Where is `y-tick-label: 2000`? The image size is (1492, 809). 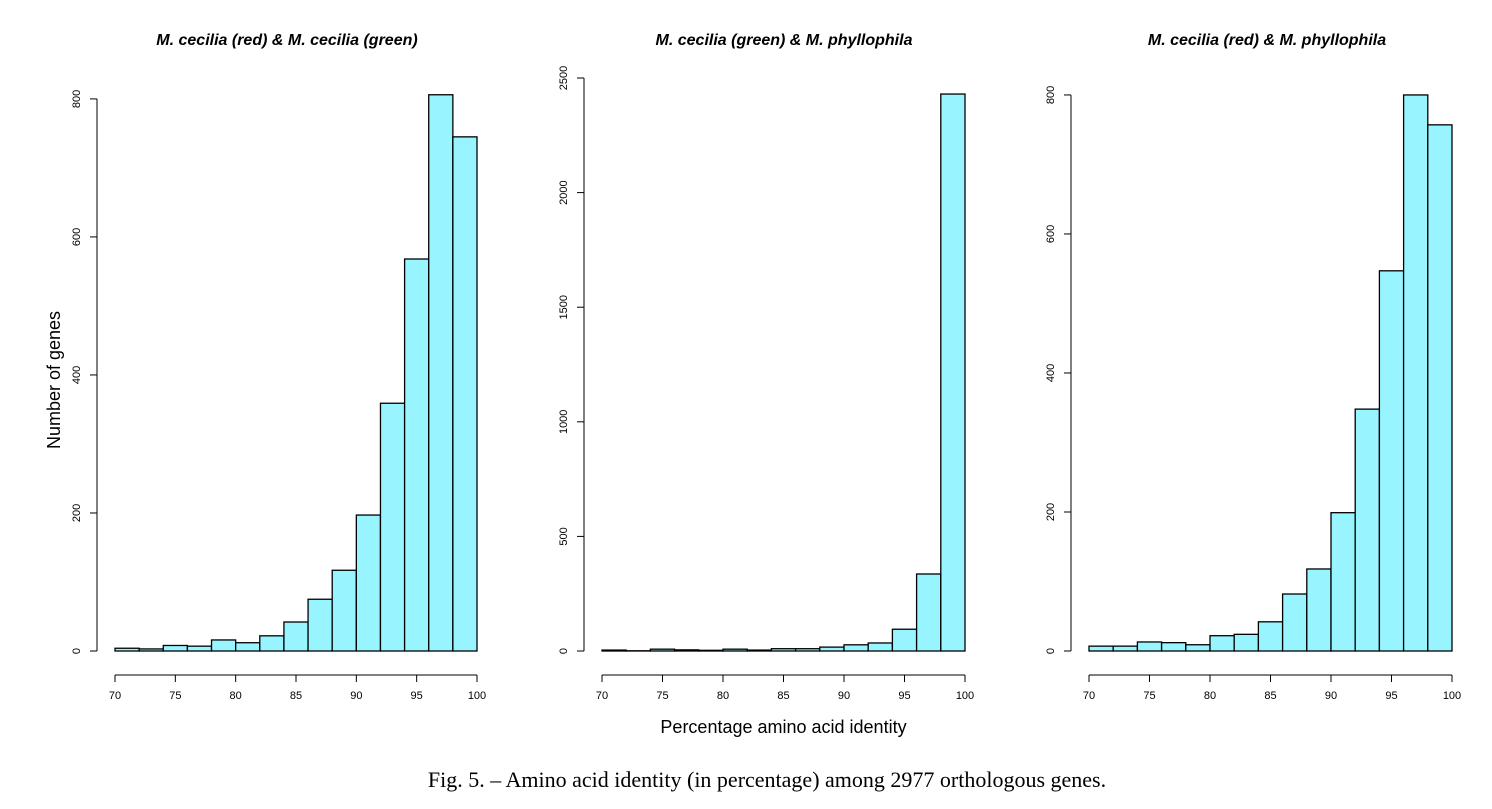 y-tick-label: 2000 is located at coordinates (564, 192).